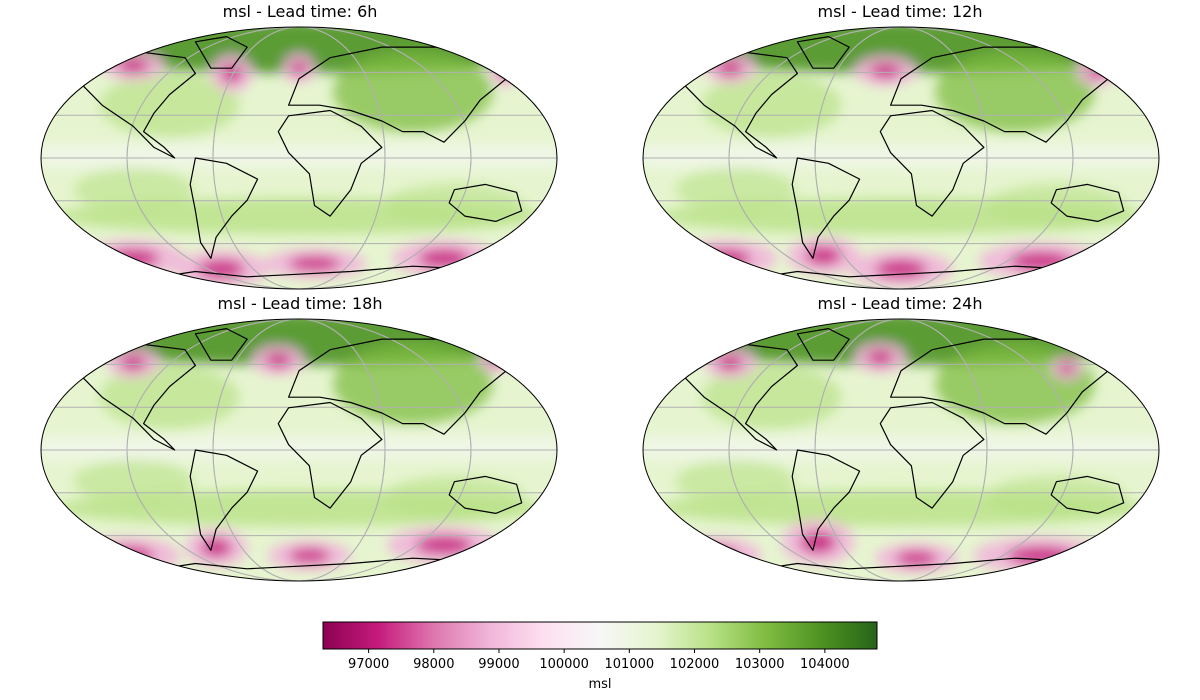 This screenshot has width=1200, height=700. I want to click on panel-title-18h: msl - Lead time: 18h, so click(300, 303).